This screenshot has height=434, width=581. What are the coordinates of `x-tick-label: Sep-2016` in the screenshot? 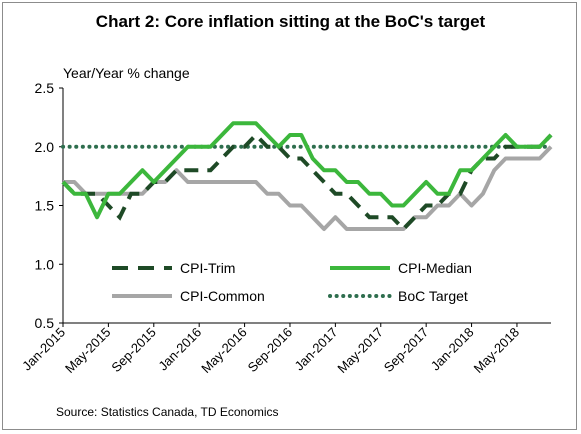 It's located at (270, 350).